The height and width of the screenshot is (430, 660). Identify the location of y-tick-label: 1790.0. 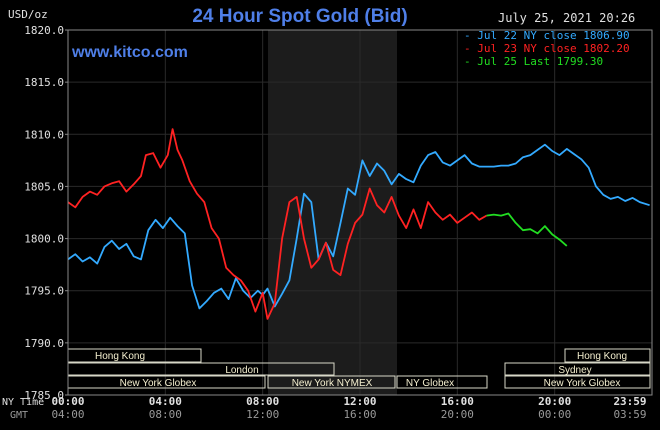
(44, 343).